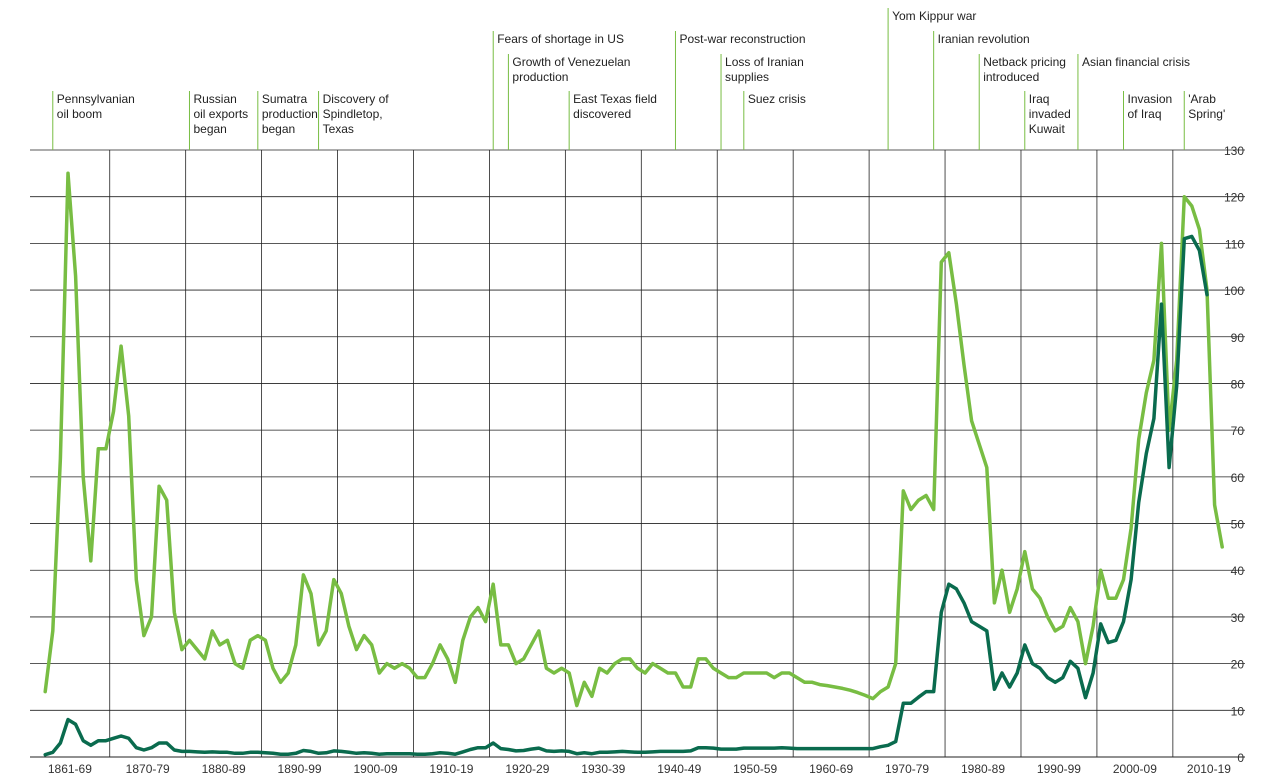  I want to click on x-tick-label: 2010-19, so click(1209, 769).